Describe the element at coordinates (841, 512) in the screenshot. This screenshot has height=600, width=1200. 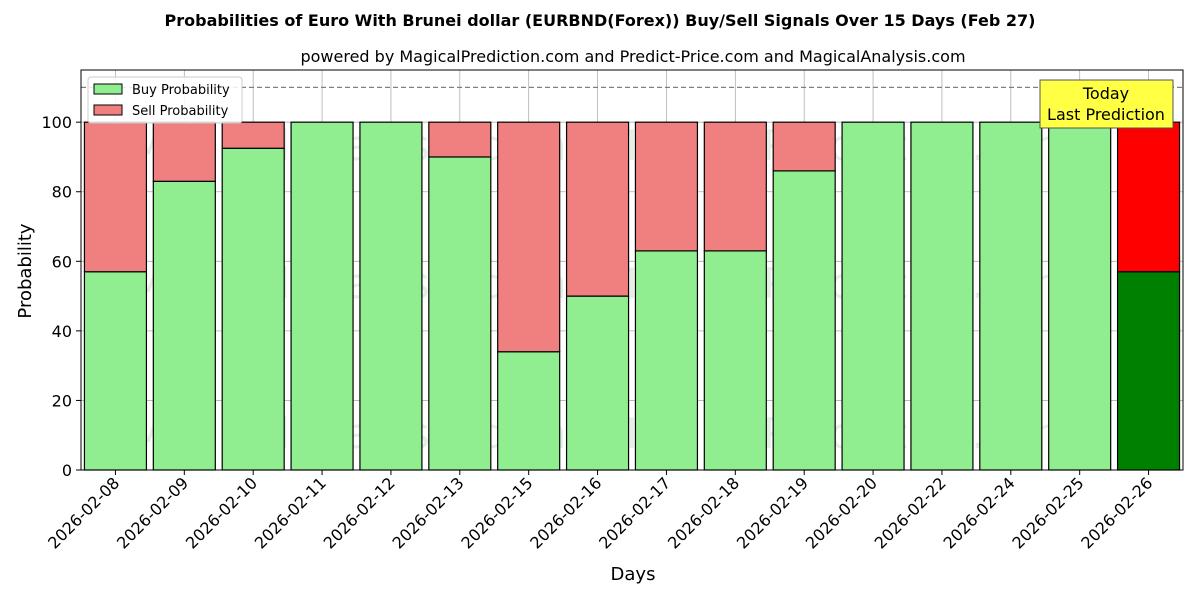
I see `x-tick-label: 2026-02-20` at that location.